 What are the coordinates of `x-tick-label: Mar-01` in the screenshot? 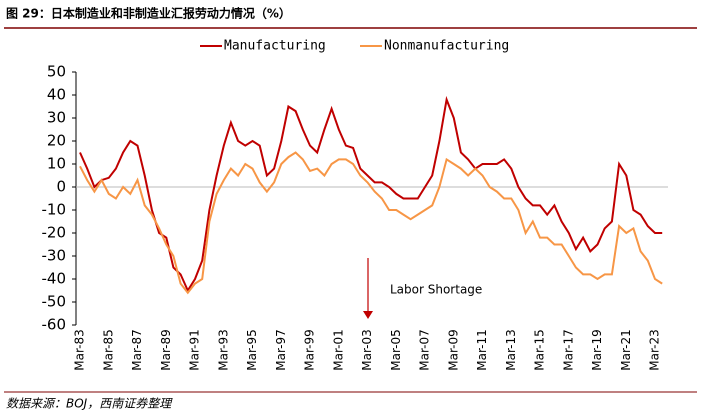 It's located at (338, 349).